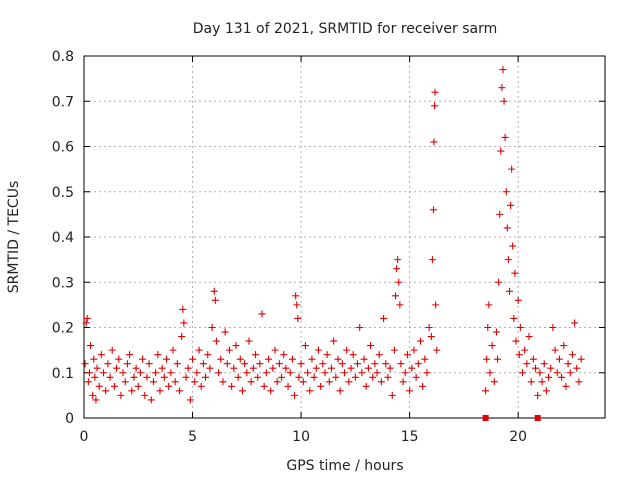 The image size is (640, 480). Describe the element at coordinates (410, 437) in the screenshot. I see `x-tick-label: 15` at that location.